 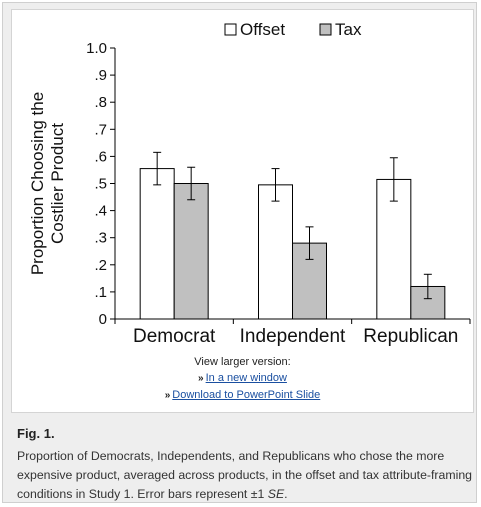 I want to click on bar-tax-democrat, so click(x=191, y=251).